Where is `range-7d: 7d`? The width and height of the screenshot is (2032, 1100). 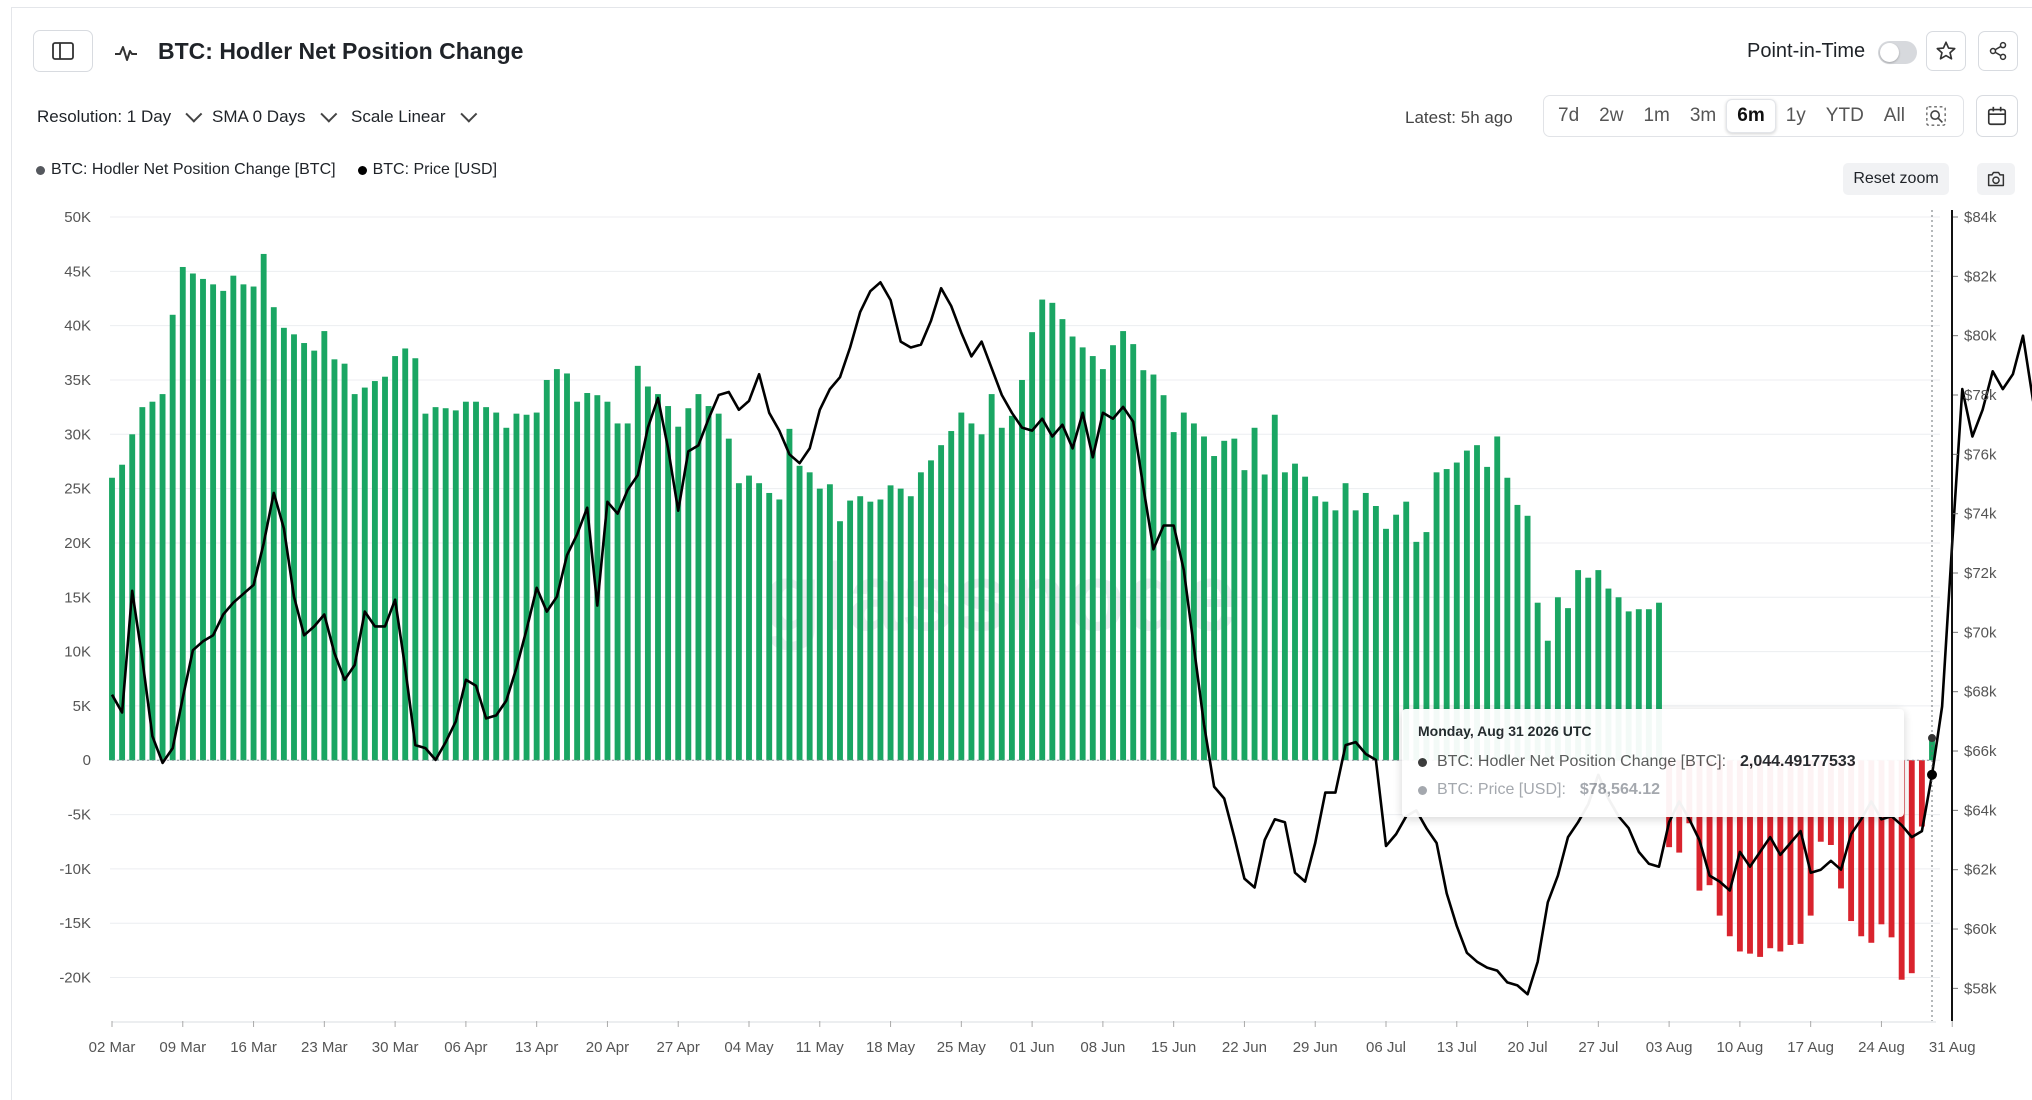
range-7d: 7d is located at coordinates (1569, 115).